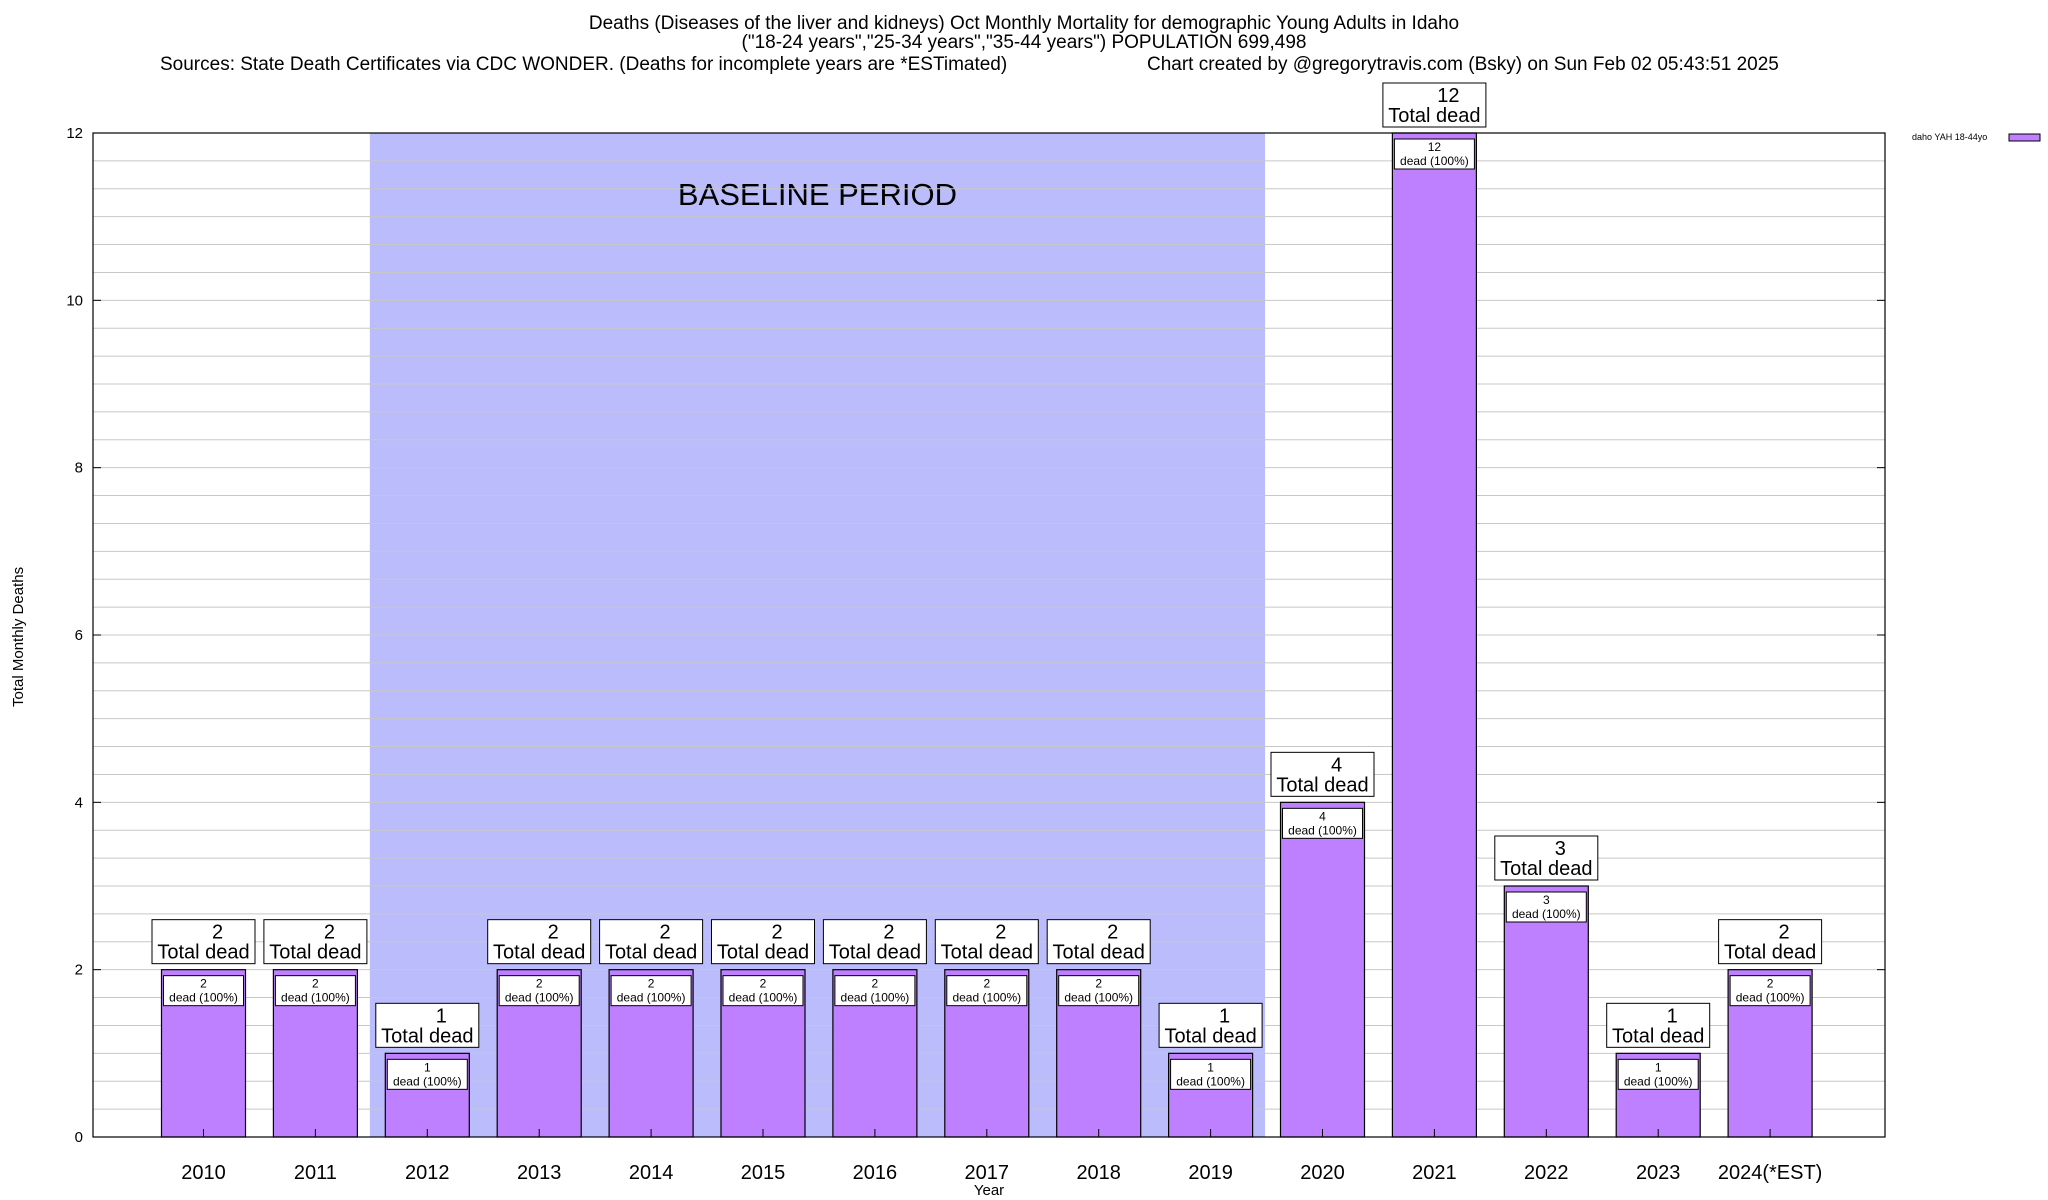  What do you see at coordinates (1210, 1173) in the screenshot?
I see `x-tick-label: 2019` at bounding box center [1210, 1173].